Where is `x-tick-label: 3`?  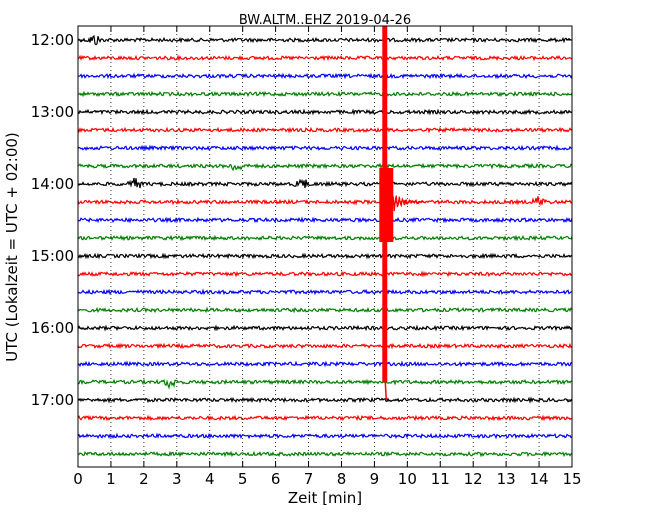
x-tick-label: 3 is located at coordinates (177, 479).